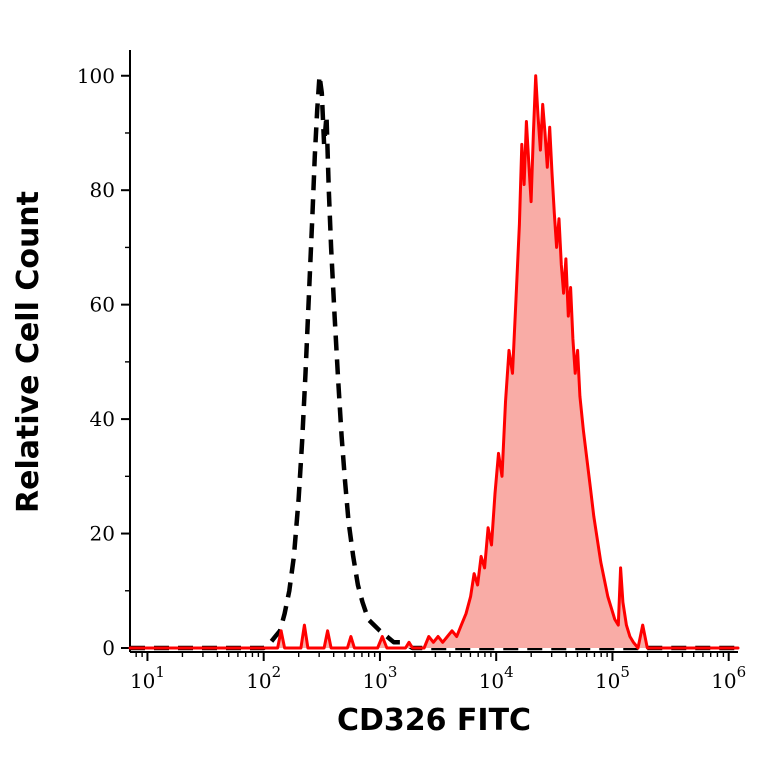 The width and height of the screenshot is (764, 764). I want to click on y-tick-label: 100, so click(96, 76).